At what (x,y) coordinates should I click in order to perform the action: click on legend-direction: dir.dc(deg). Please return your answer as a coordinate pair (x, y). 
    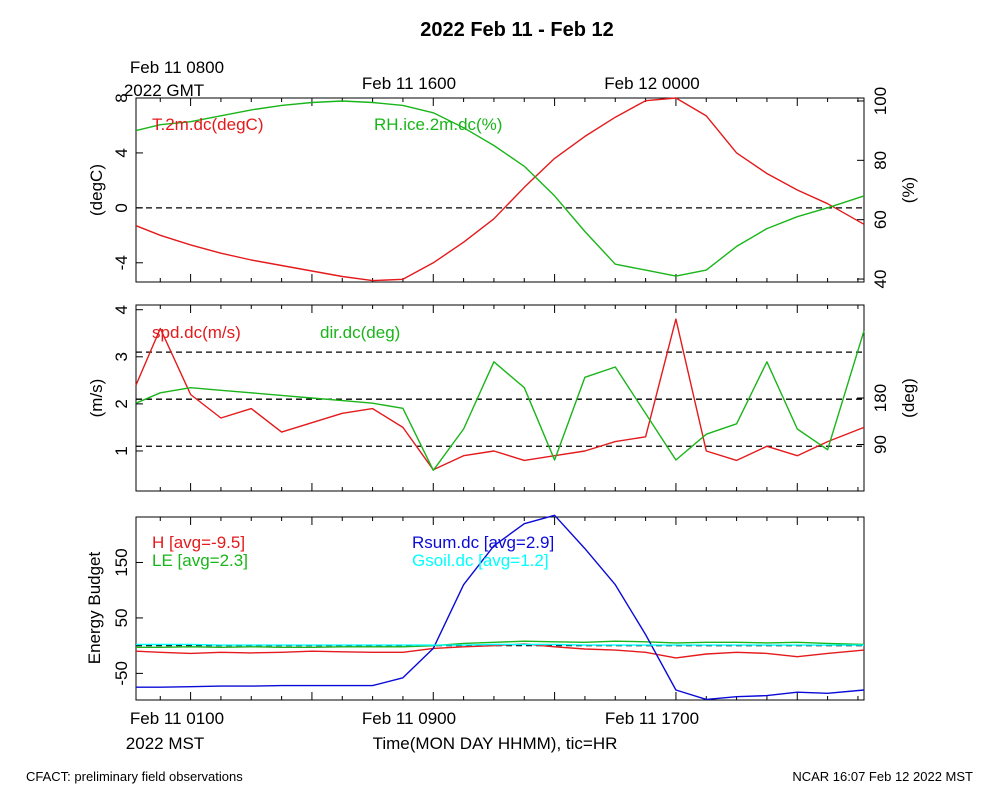
    Looking at the image, I should click on (360, 332).